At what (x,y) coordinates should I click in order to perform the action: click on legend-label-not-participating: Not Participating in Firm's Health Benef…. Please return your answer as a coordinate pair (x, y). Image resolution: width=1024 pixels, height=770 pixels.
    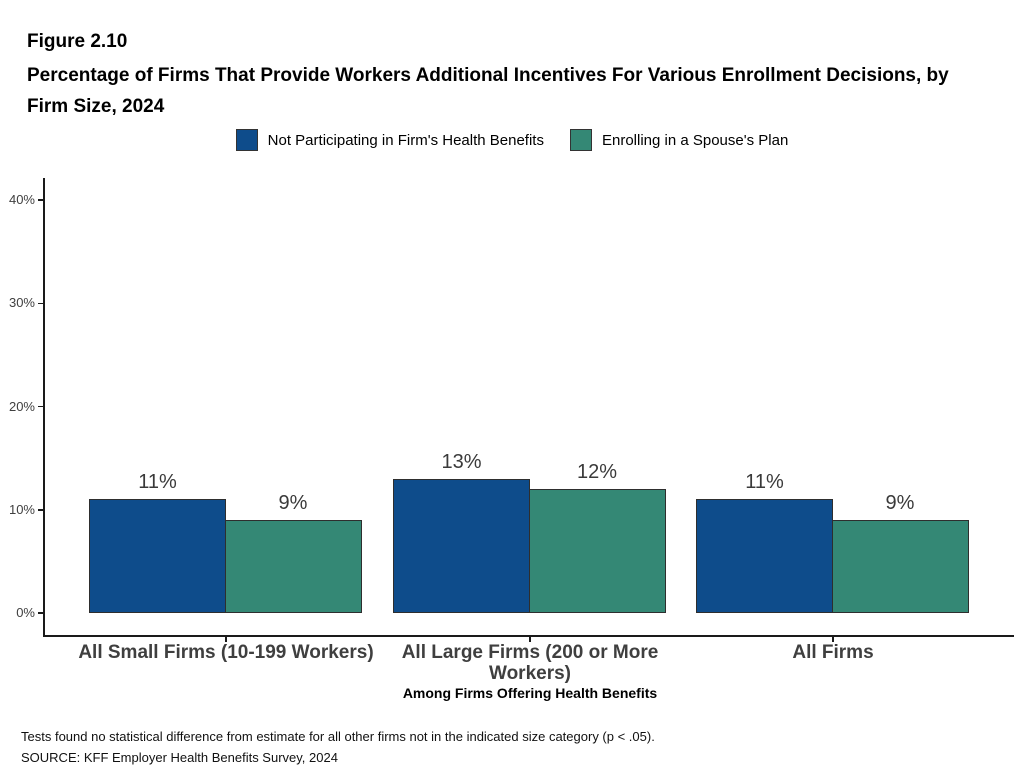
    Looking at the image, I should click on (405, 140).